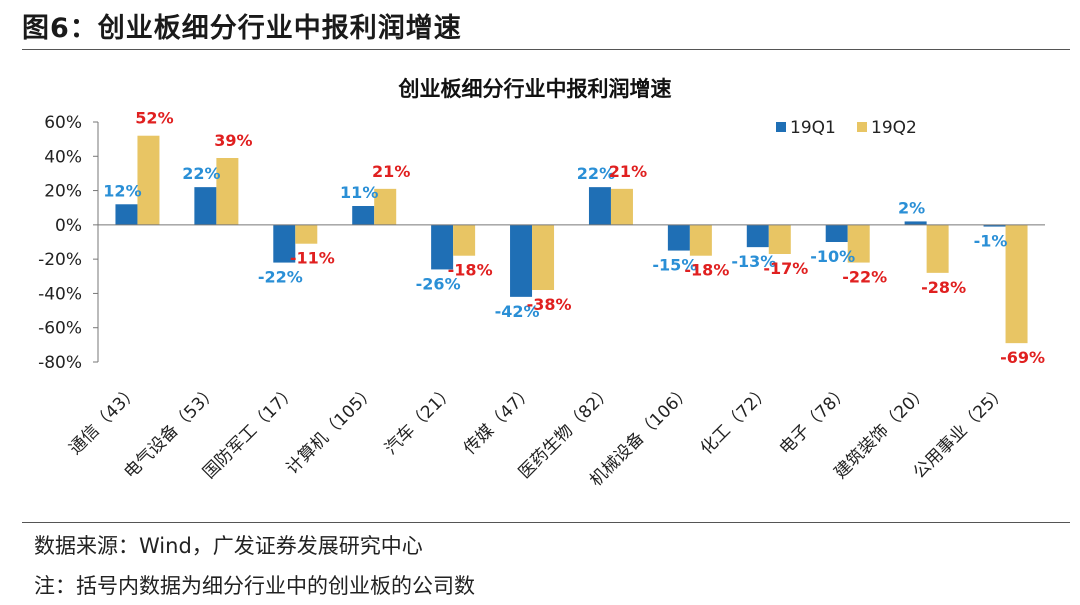 This screenshot has width=1080, height=605. I want to click on data-label-19Q2: -11%, so click(312, 258).